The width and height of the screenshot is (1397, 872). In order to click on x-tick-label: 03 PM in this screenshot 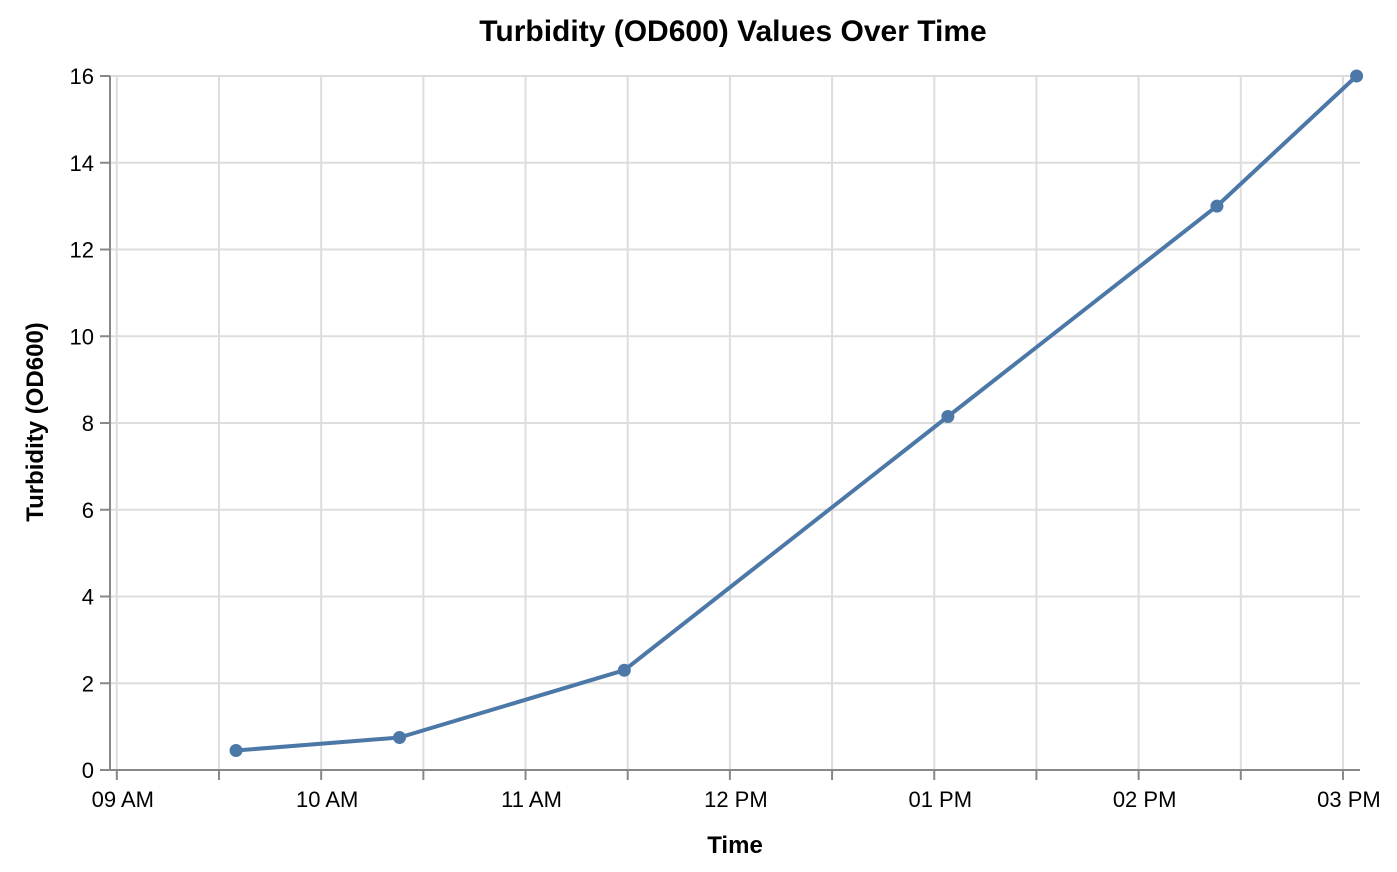, I will do `click(1349, 799)`.